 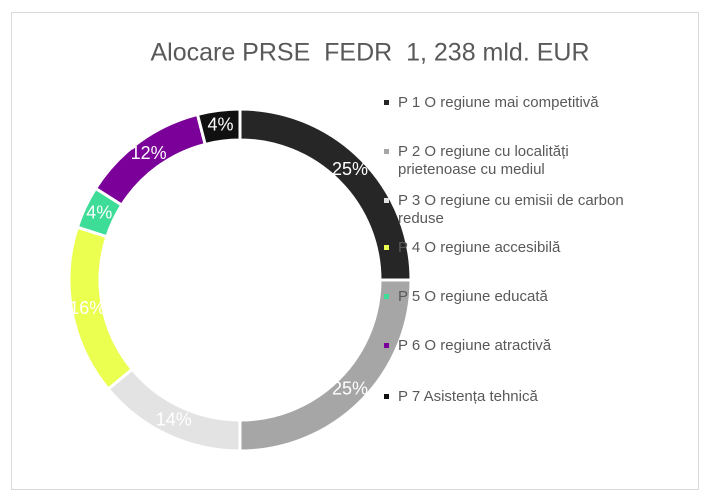 I want to click on legend-label: P 6 O regiune atractivă, so click(x=475, y=345).